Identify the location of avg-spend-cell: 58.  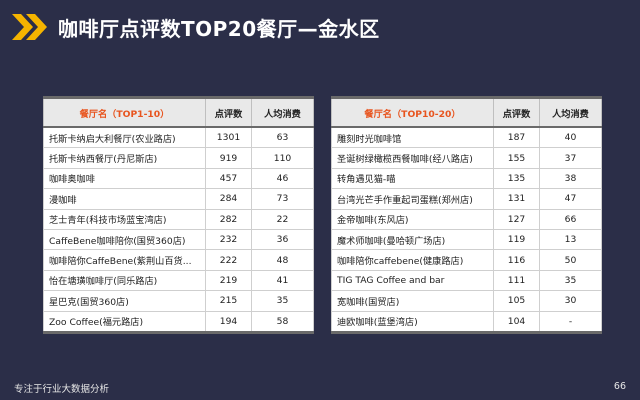
(282, 322).